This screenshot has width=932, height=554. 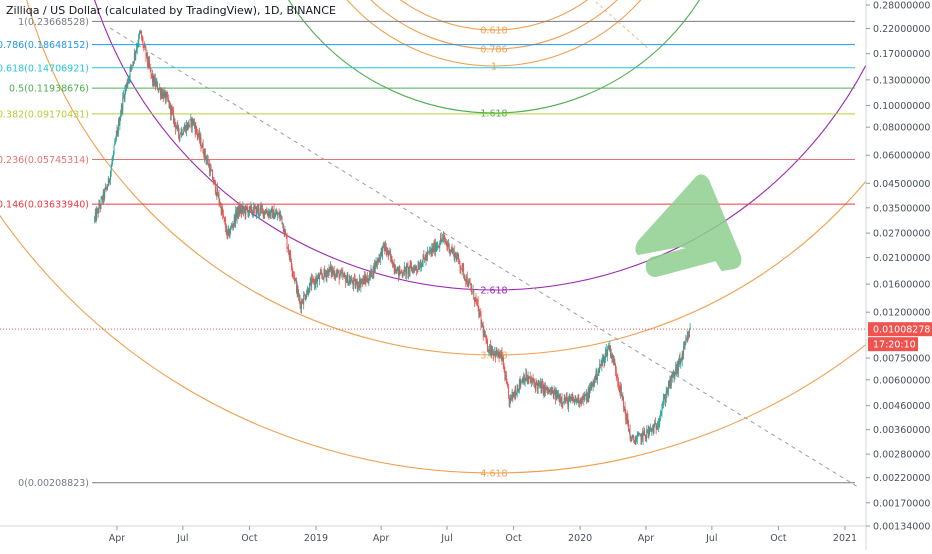 I want to click on fib-level-label: 0.382(0.09170431), so click(x=44, y=114).